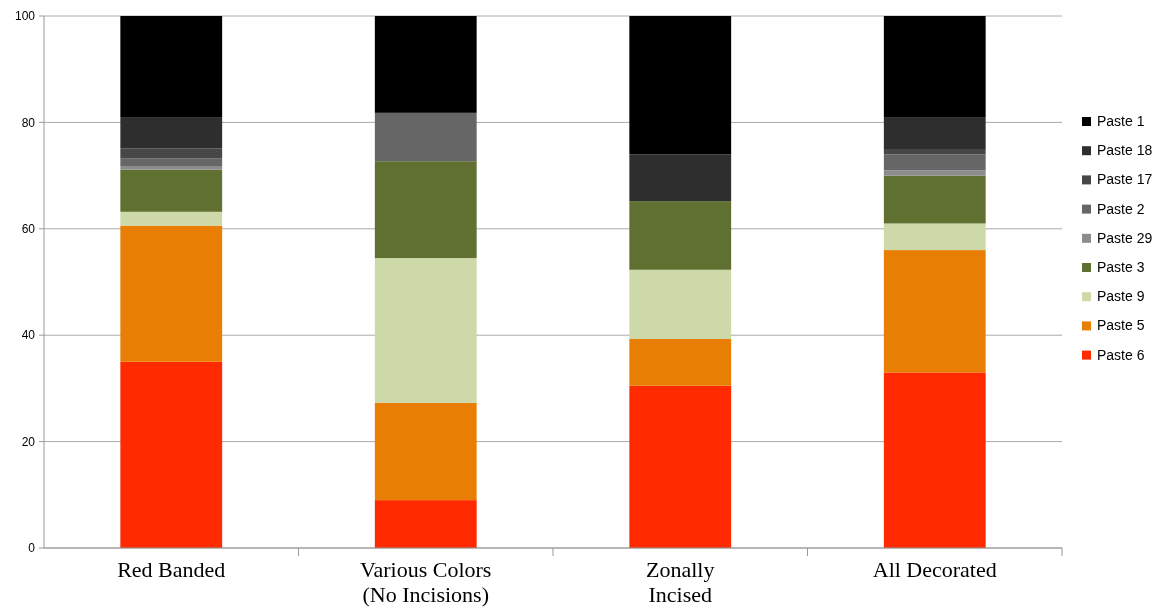  Describe the element at coordinates (28, 122) in the screenshot. I see `y-tick-label: 80` at that location.